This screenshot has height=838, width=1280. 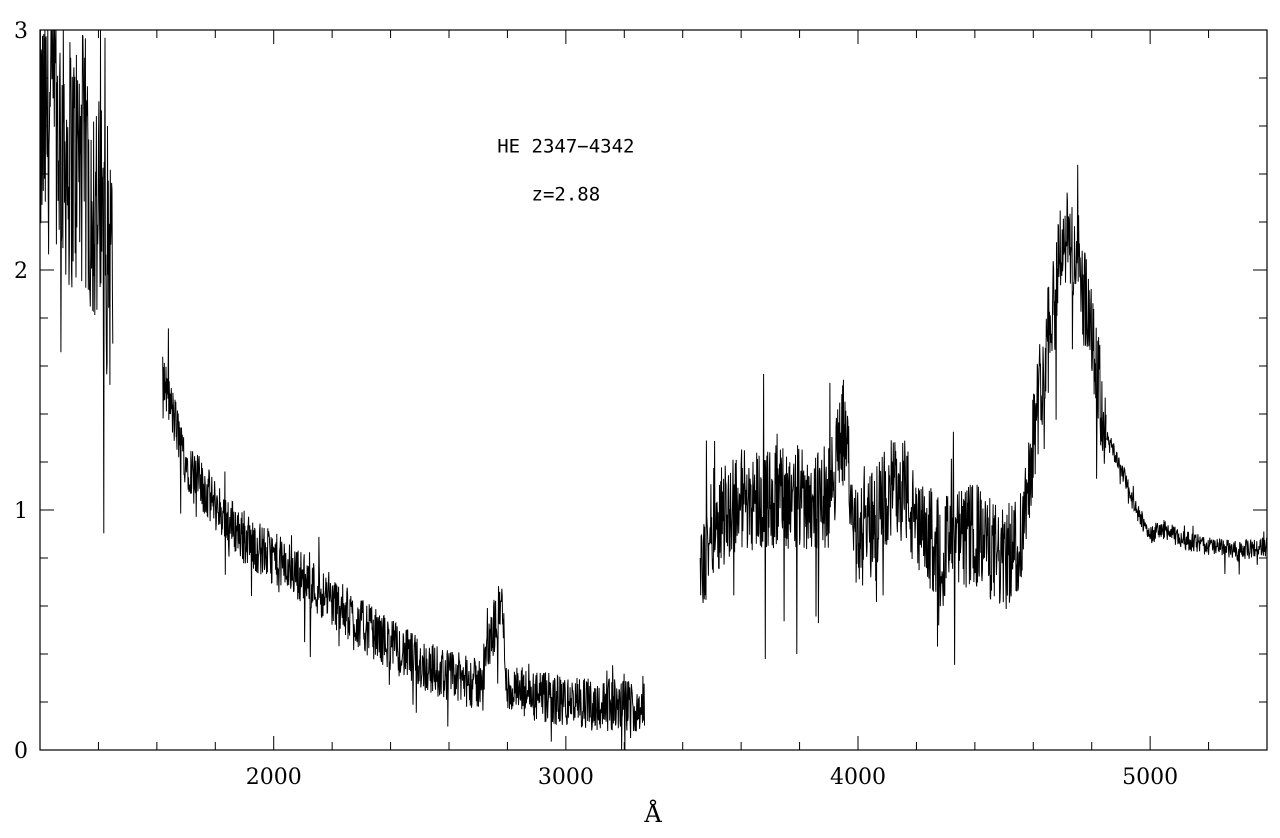 What do you see at coordinates (858, 777) in the screenshot?
I see `x-tick-label: 4000` at bounding box center [858, 777].